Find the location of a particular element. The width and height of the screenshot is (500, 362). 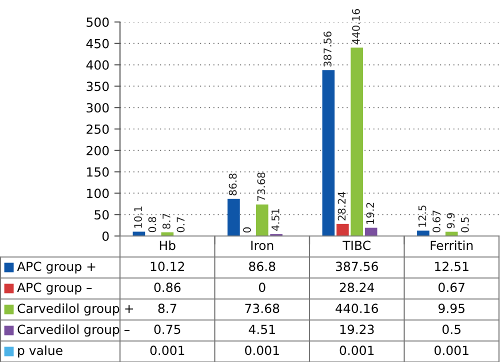

annotation: 10.1 is located at coordinates (138, 217).